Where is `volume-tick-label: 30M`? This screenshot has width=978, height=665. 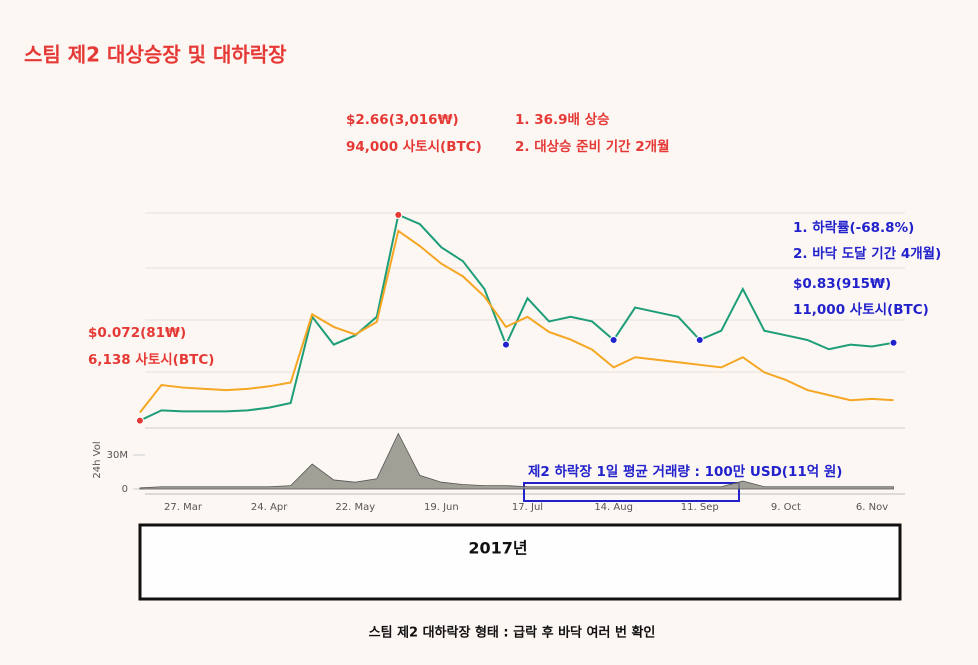
volume-tick-label: 30M is located at coordinates (117, 455).